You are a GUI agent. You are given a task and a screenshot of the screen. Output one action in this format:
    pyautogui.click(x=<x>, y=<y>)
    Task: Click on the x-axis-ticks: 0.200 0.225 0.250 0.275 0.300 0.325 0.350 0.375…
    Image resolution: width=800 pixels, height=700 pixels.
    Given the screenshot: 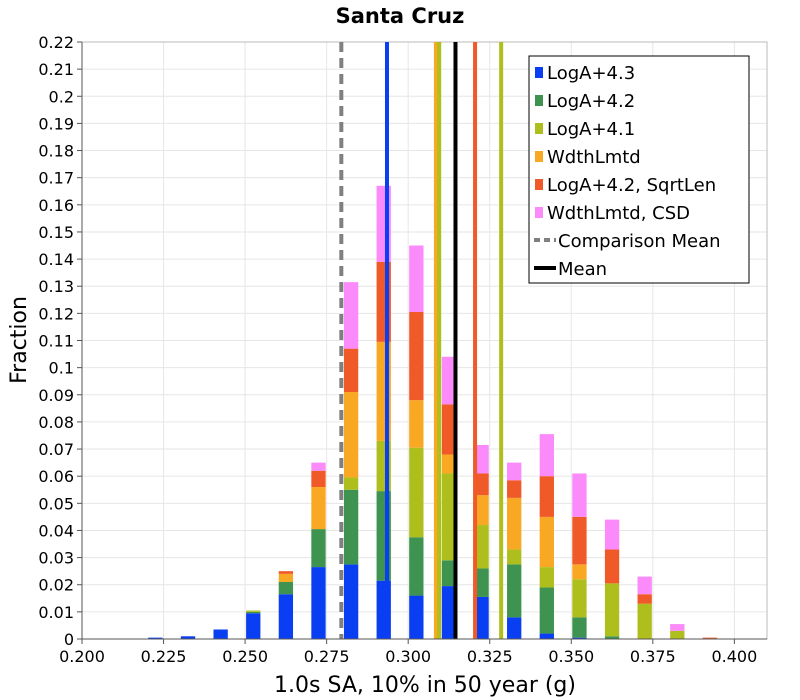 What is the action you would take?
    pyautogui.click(x=408, y=652)
    